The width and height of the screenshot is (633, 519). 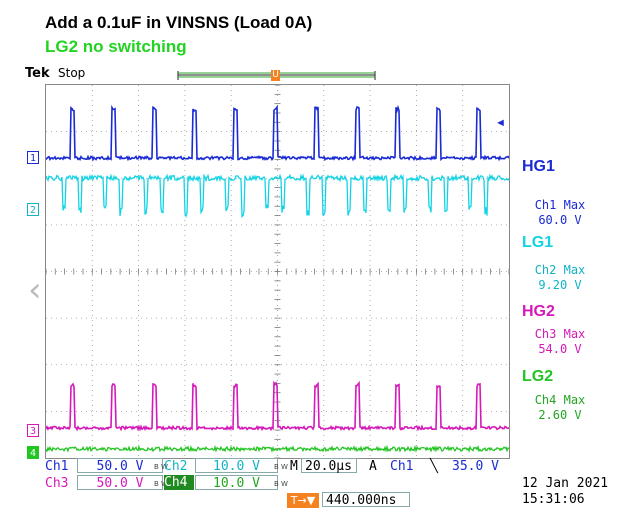 I want to click on left-nav-chevron-icon: ‹, so click(x=35, y=290).